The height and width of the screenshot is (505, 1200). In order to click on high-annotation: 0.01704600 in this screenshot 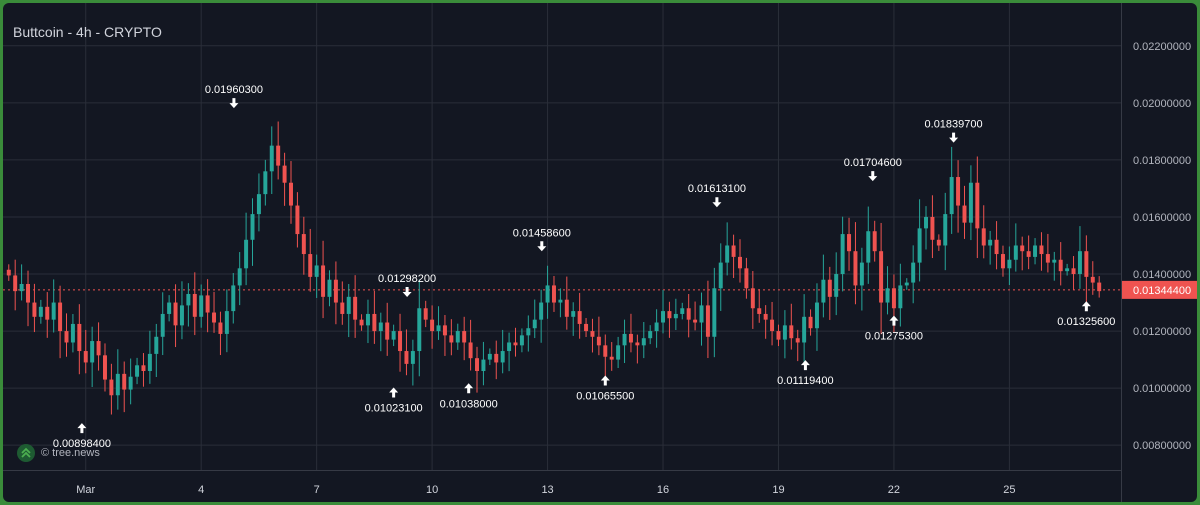, I will do `click(873, 169)`.